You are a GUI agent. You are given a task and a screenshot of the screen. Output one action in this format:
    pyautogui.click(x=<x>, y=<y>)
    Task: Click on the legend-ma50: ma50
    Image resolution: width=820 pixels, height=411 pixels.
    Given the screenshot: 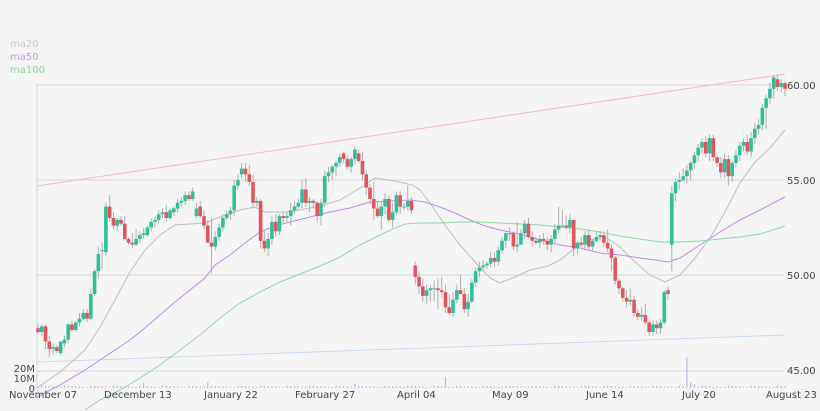 What is the action you would take?
    pyautogui.click(x=24, y=57)
    